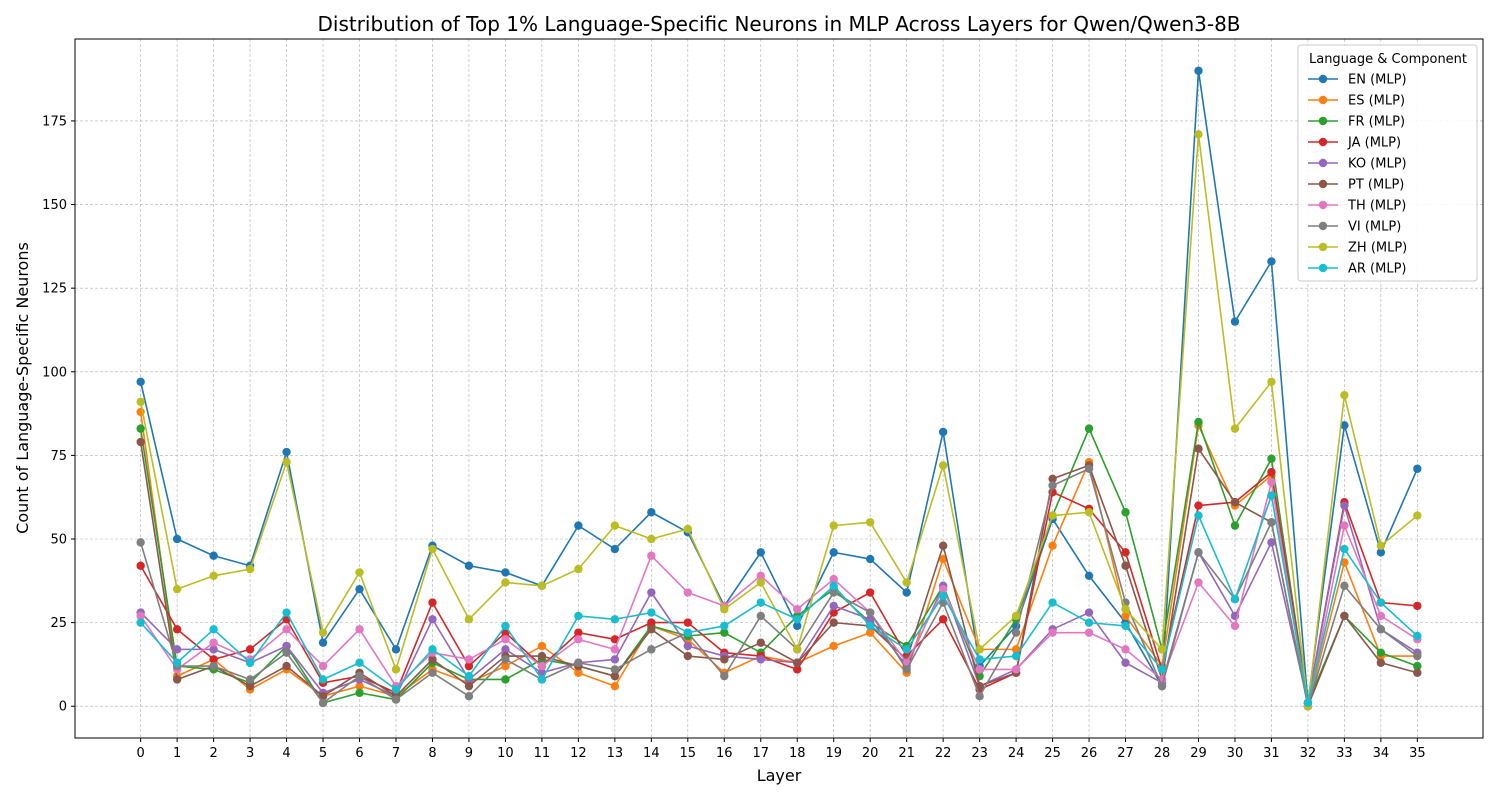  Describe the element at coordinates (797, 753) in the screenshot. I see `x-tick-label: 18` at that location.